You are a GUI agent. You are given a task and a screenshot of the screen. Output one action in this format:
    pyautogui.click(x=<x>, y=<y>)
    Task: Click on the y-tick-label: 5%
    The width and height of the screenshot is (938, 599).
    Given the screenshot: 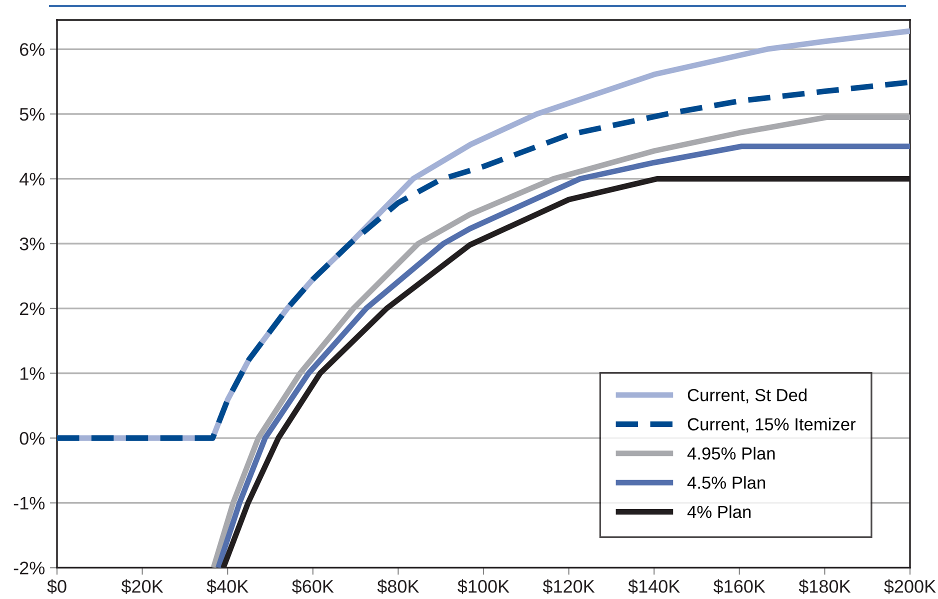 What is the action you would take?
    pyautogui.click(x=32, y=114)
    